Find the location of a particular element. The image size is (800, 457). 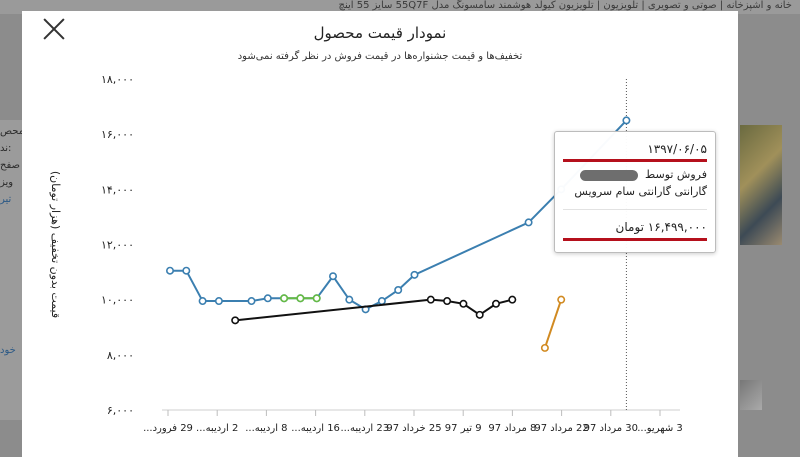

tooltip-price-underline is located at coordinates (635, 239).